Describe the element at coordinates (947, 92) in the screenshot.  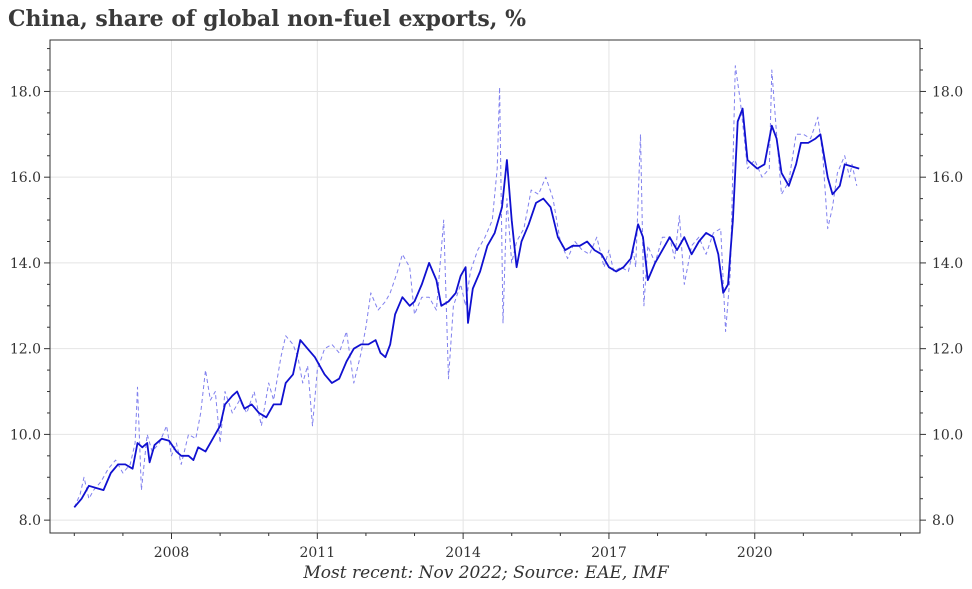
I see `y-tick-label-right: 18.0` at that location.